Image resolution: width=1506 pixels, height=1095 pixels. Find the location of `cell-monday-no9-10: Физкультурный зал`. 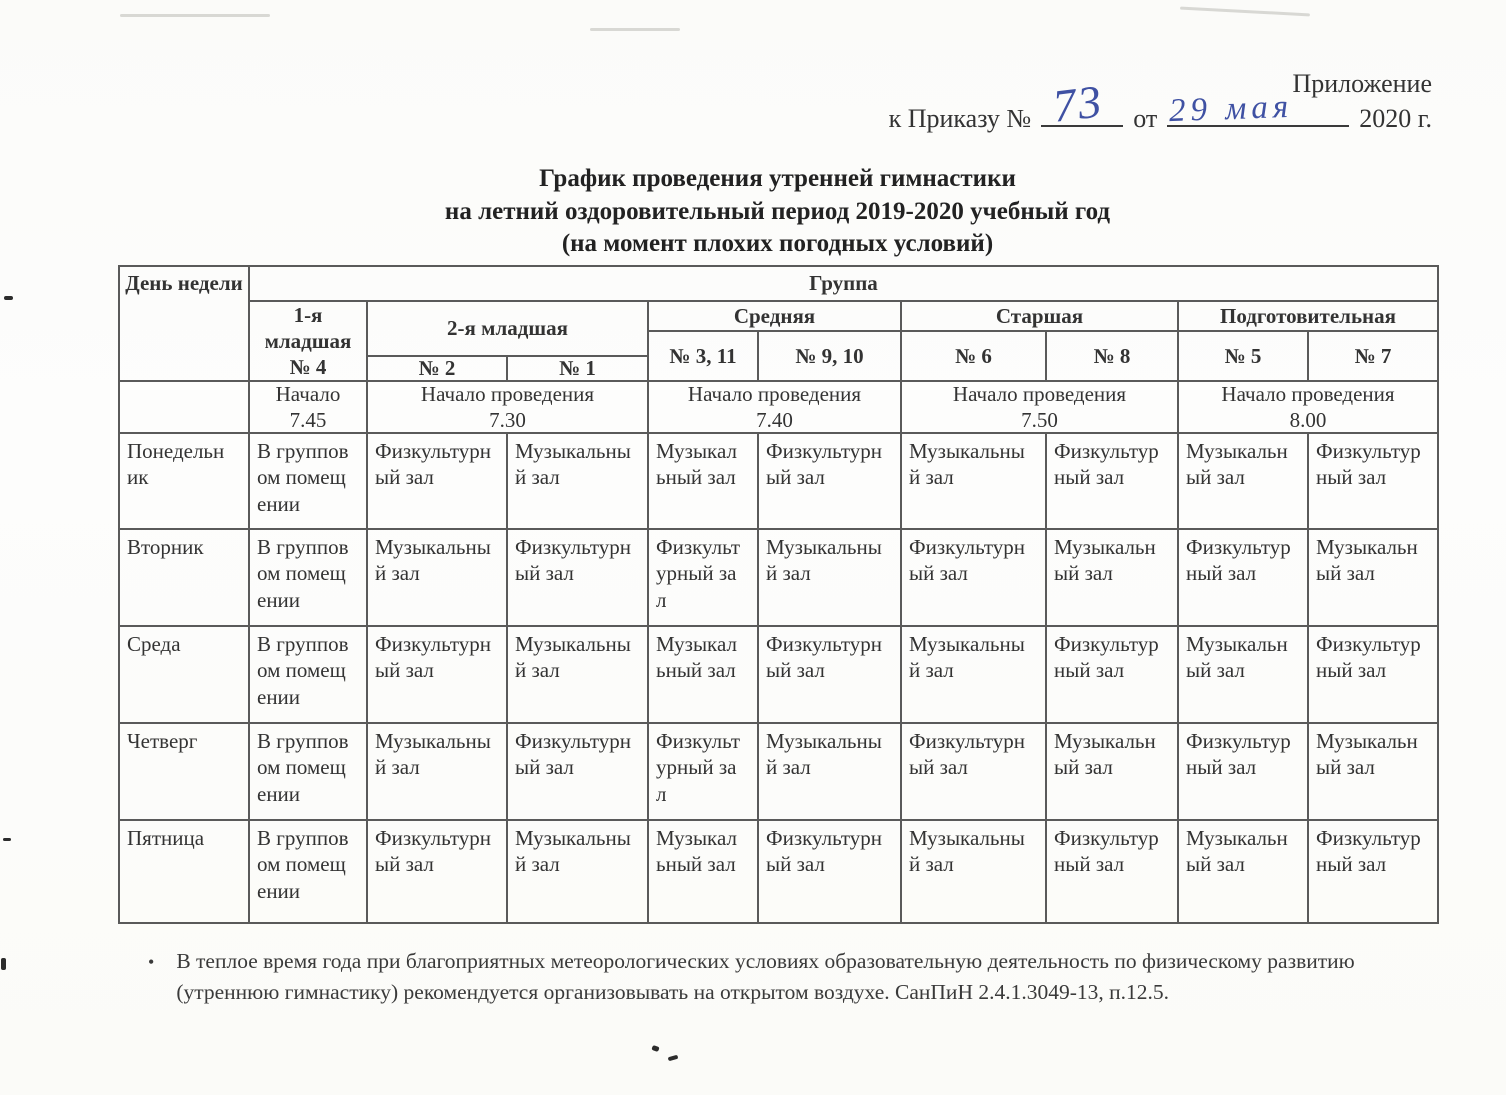

cell-monday-no9-10: Физкультурный зал is located at coordinates (830, 482).